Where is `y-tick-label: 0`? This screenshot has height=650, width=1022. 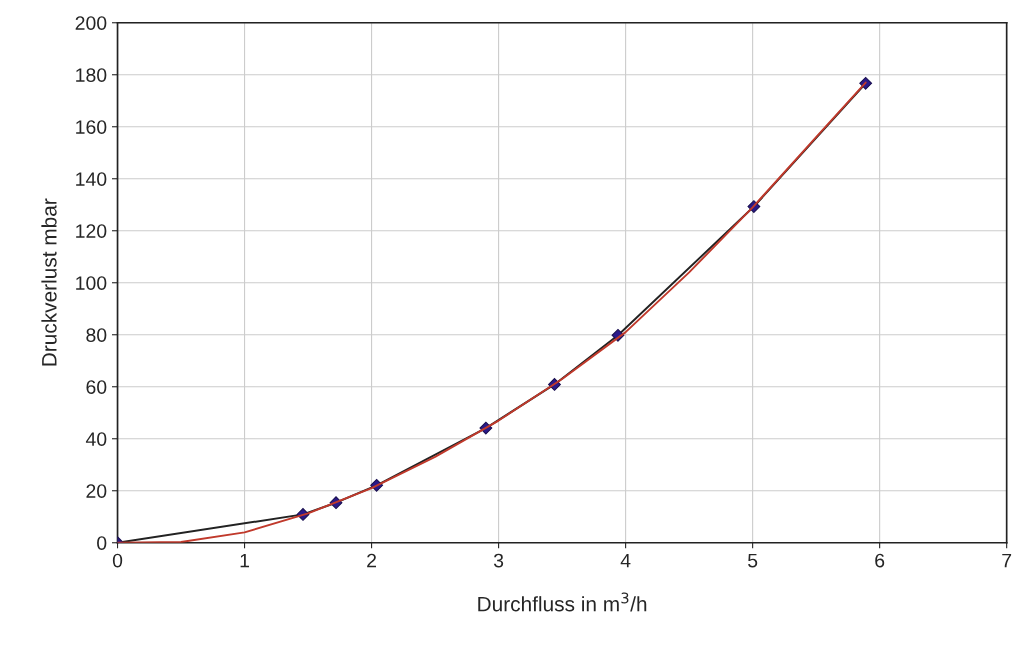
y-tick-label: 0 is located at coordinates (102, 543).